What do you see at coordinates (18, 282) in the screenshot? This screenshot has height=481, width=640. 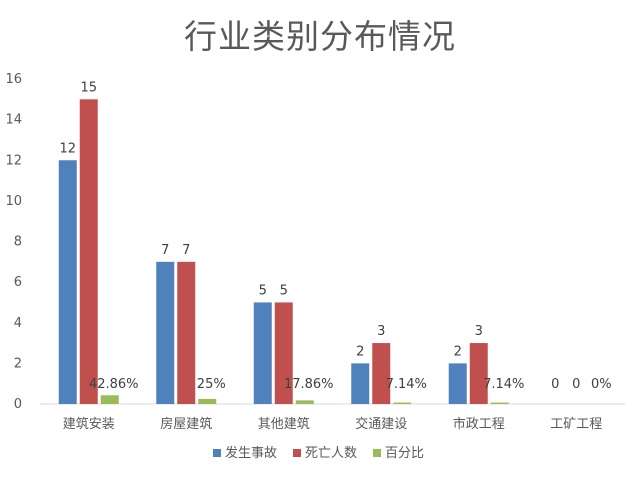 I see `y-tick-label: 6` at bounding box center [18, 282].